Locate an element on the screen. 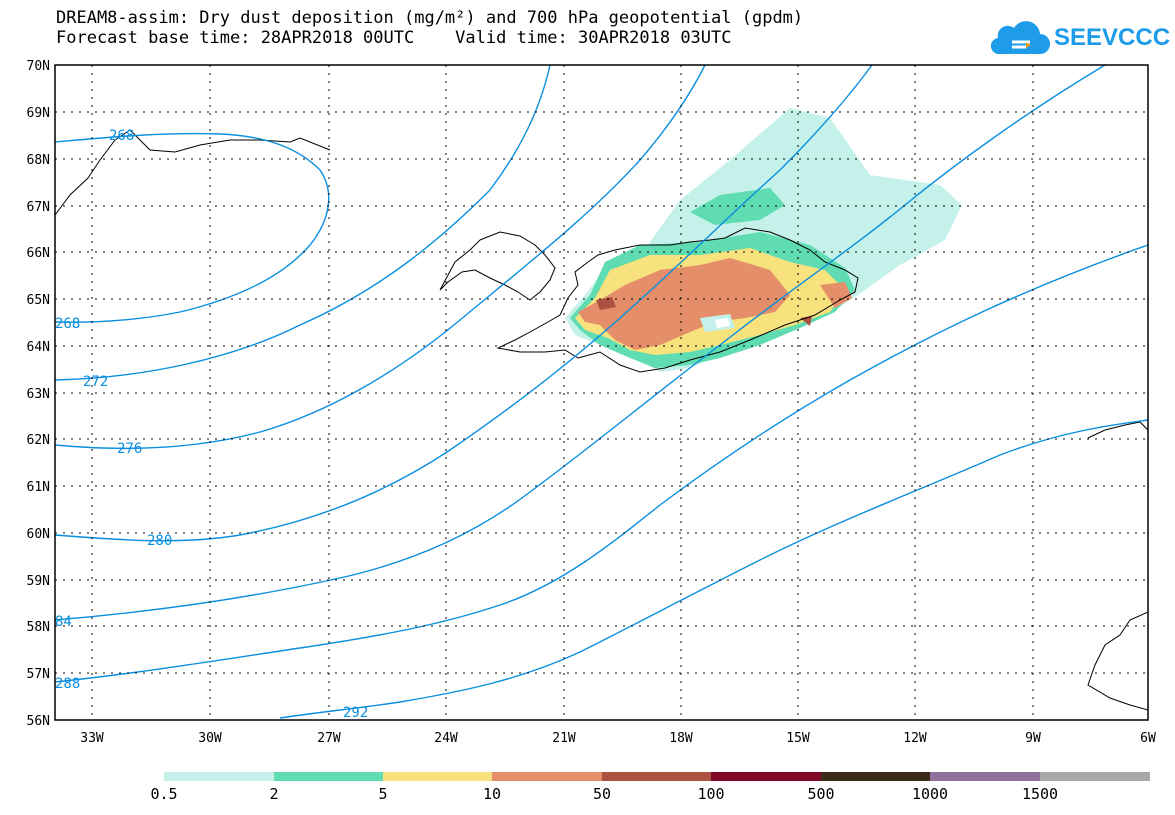 The image size is (1175, 815). scotland-coastline is located at coordinates (1118, 661).